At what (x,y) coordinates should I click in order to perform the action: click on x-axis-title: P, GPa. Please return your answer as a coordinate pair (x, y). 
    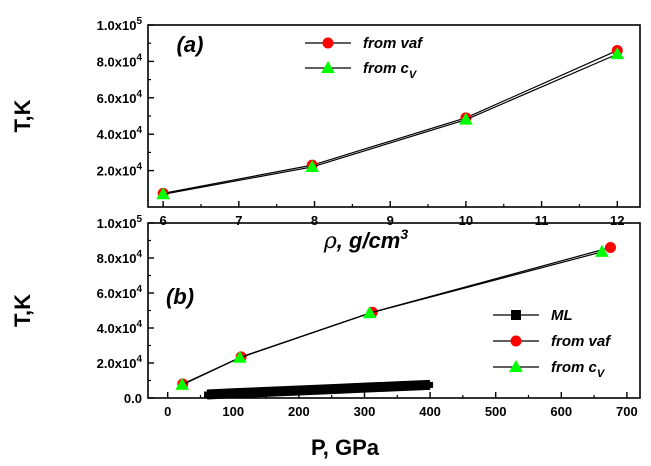
    Looking at the image, I should click on (345, 447).